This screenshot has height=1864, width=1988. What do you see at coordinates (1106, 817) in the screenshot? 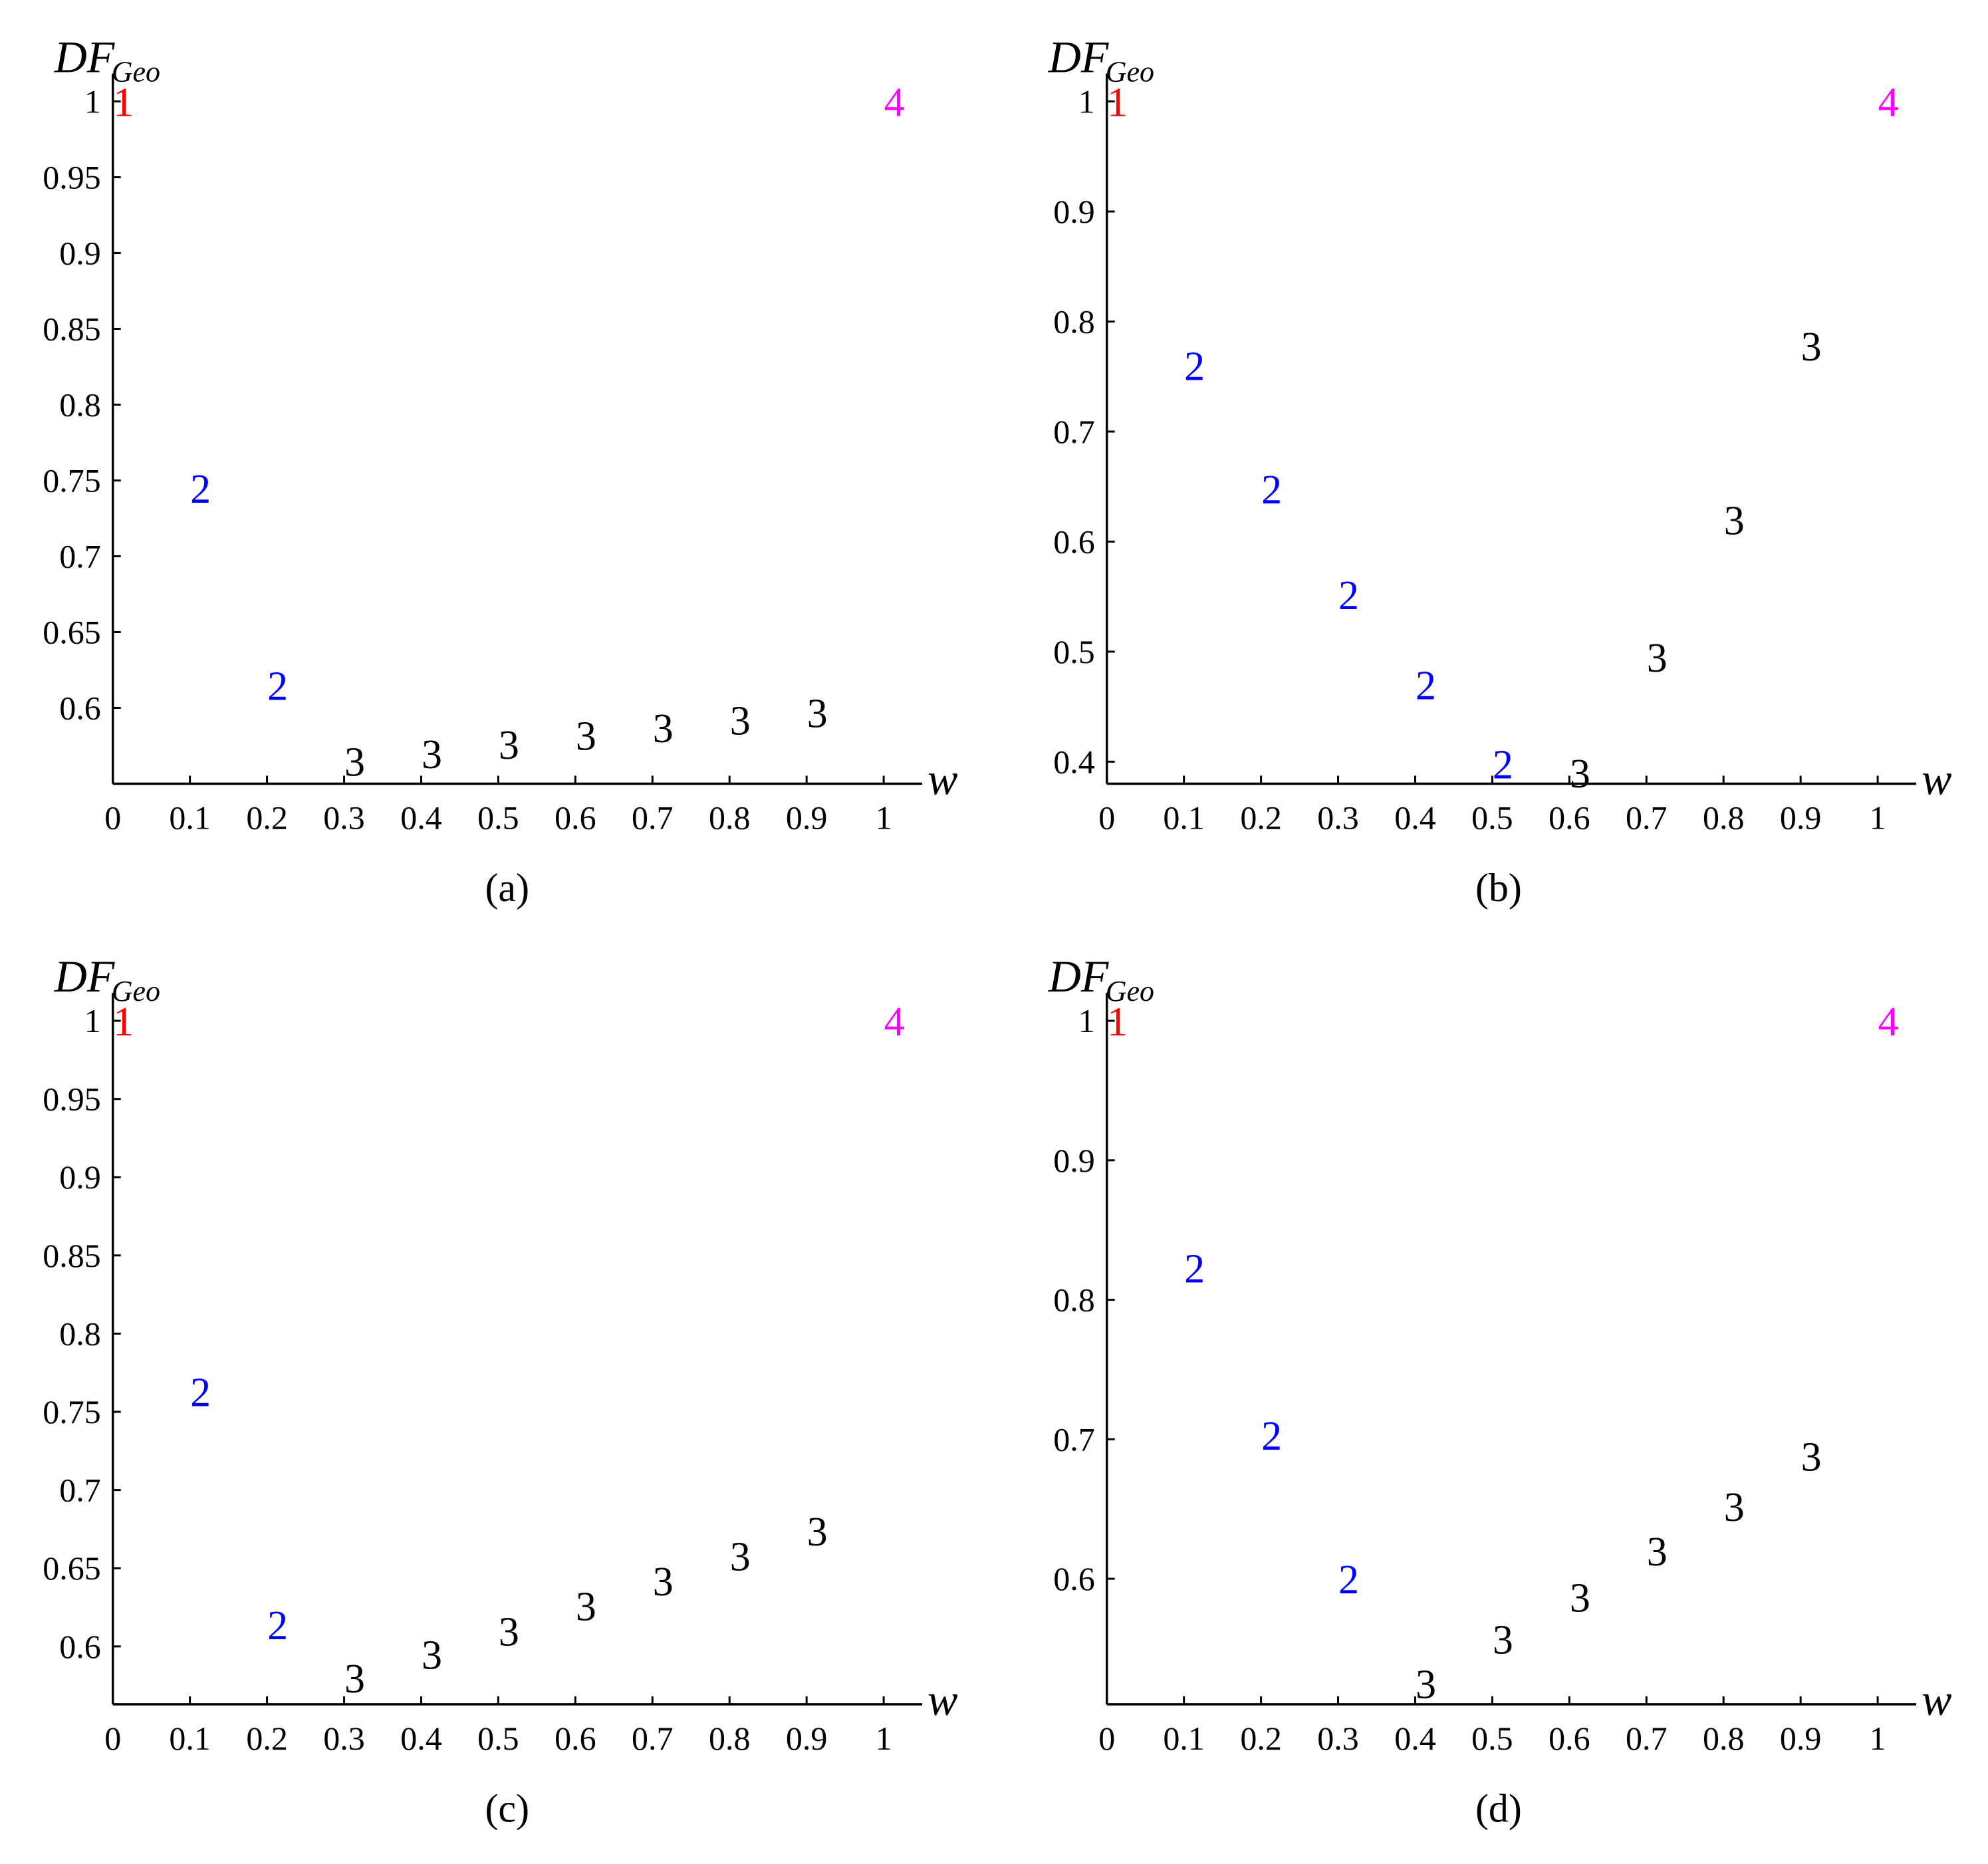
I see `x-tick-label: 0` at bounding box center [1106, 817].